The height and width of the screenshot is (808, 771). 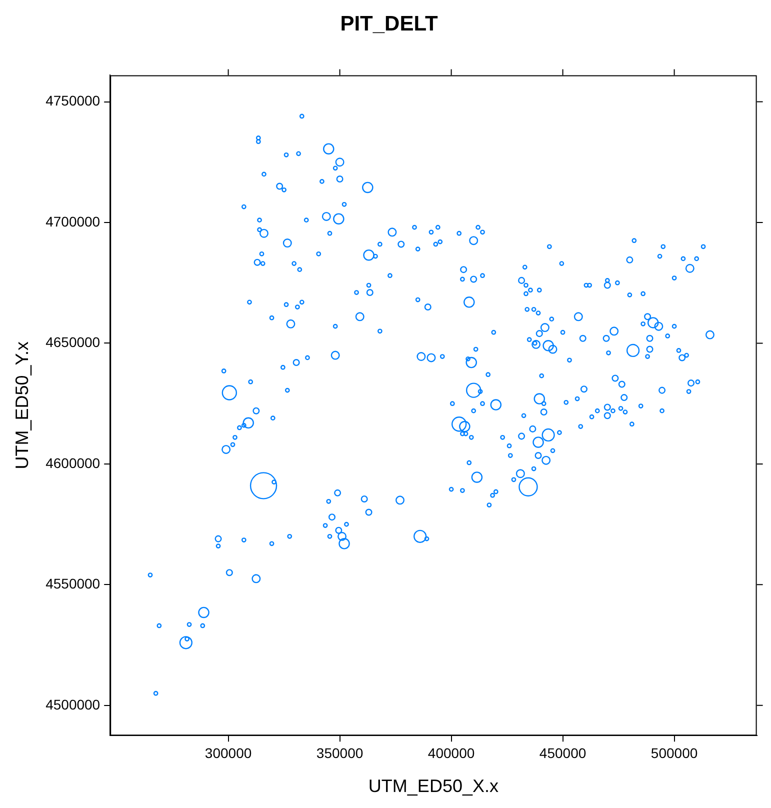 What do you see at coordinates (73, 704) in the screenshot?
I see `y-tick-label: 4500000` at bounding box center [73, 704].